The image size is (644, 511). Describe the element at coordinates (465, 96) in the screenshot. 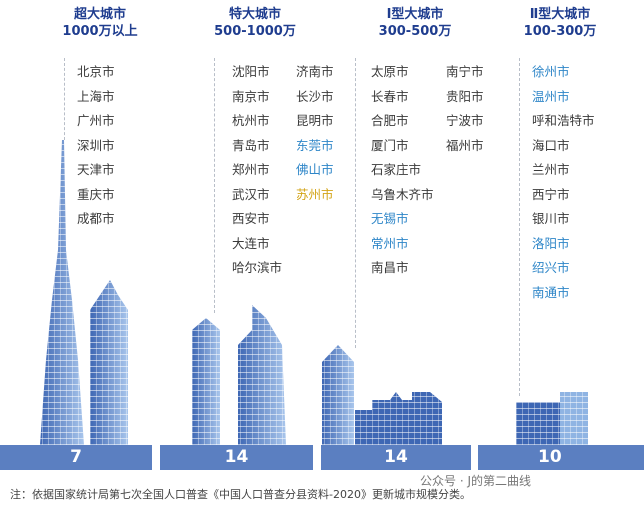

I see `city-item: 贵阳市` at that location.